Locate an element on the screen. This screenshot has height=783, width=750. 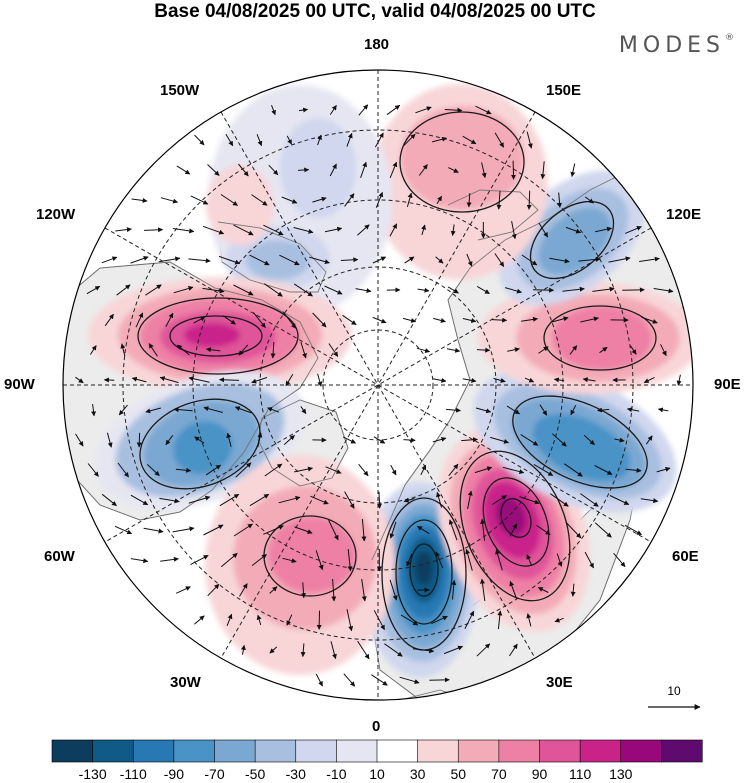
label-120w: 120W is located at coordinates (56, 214).